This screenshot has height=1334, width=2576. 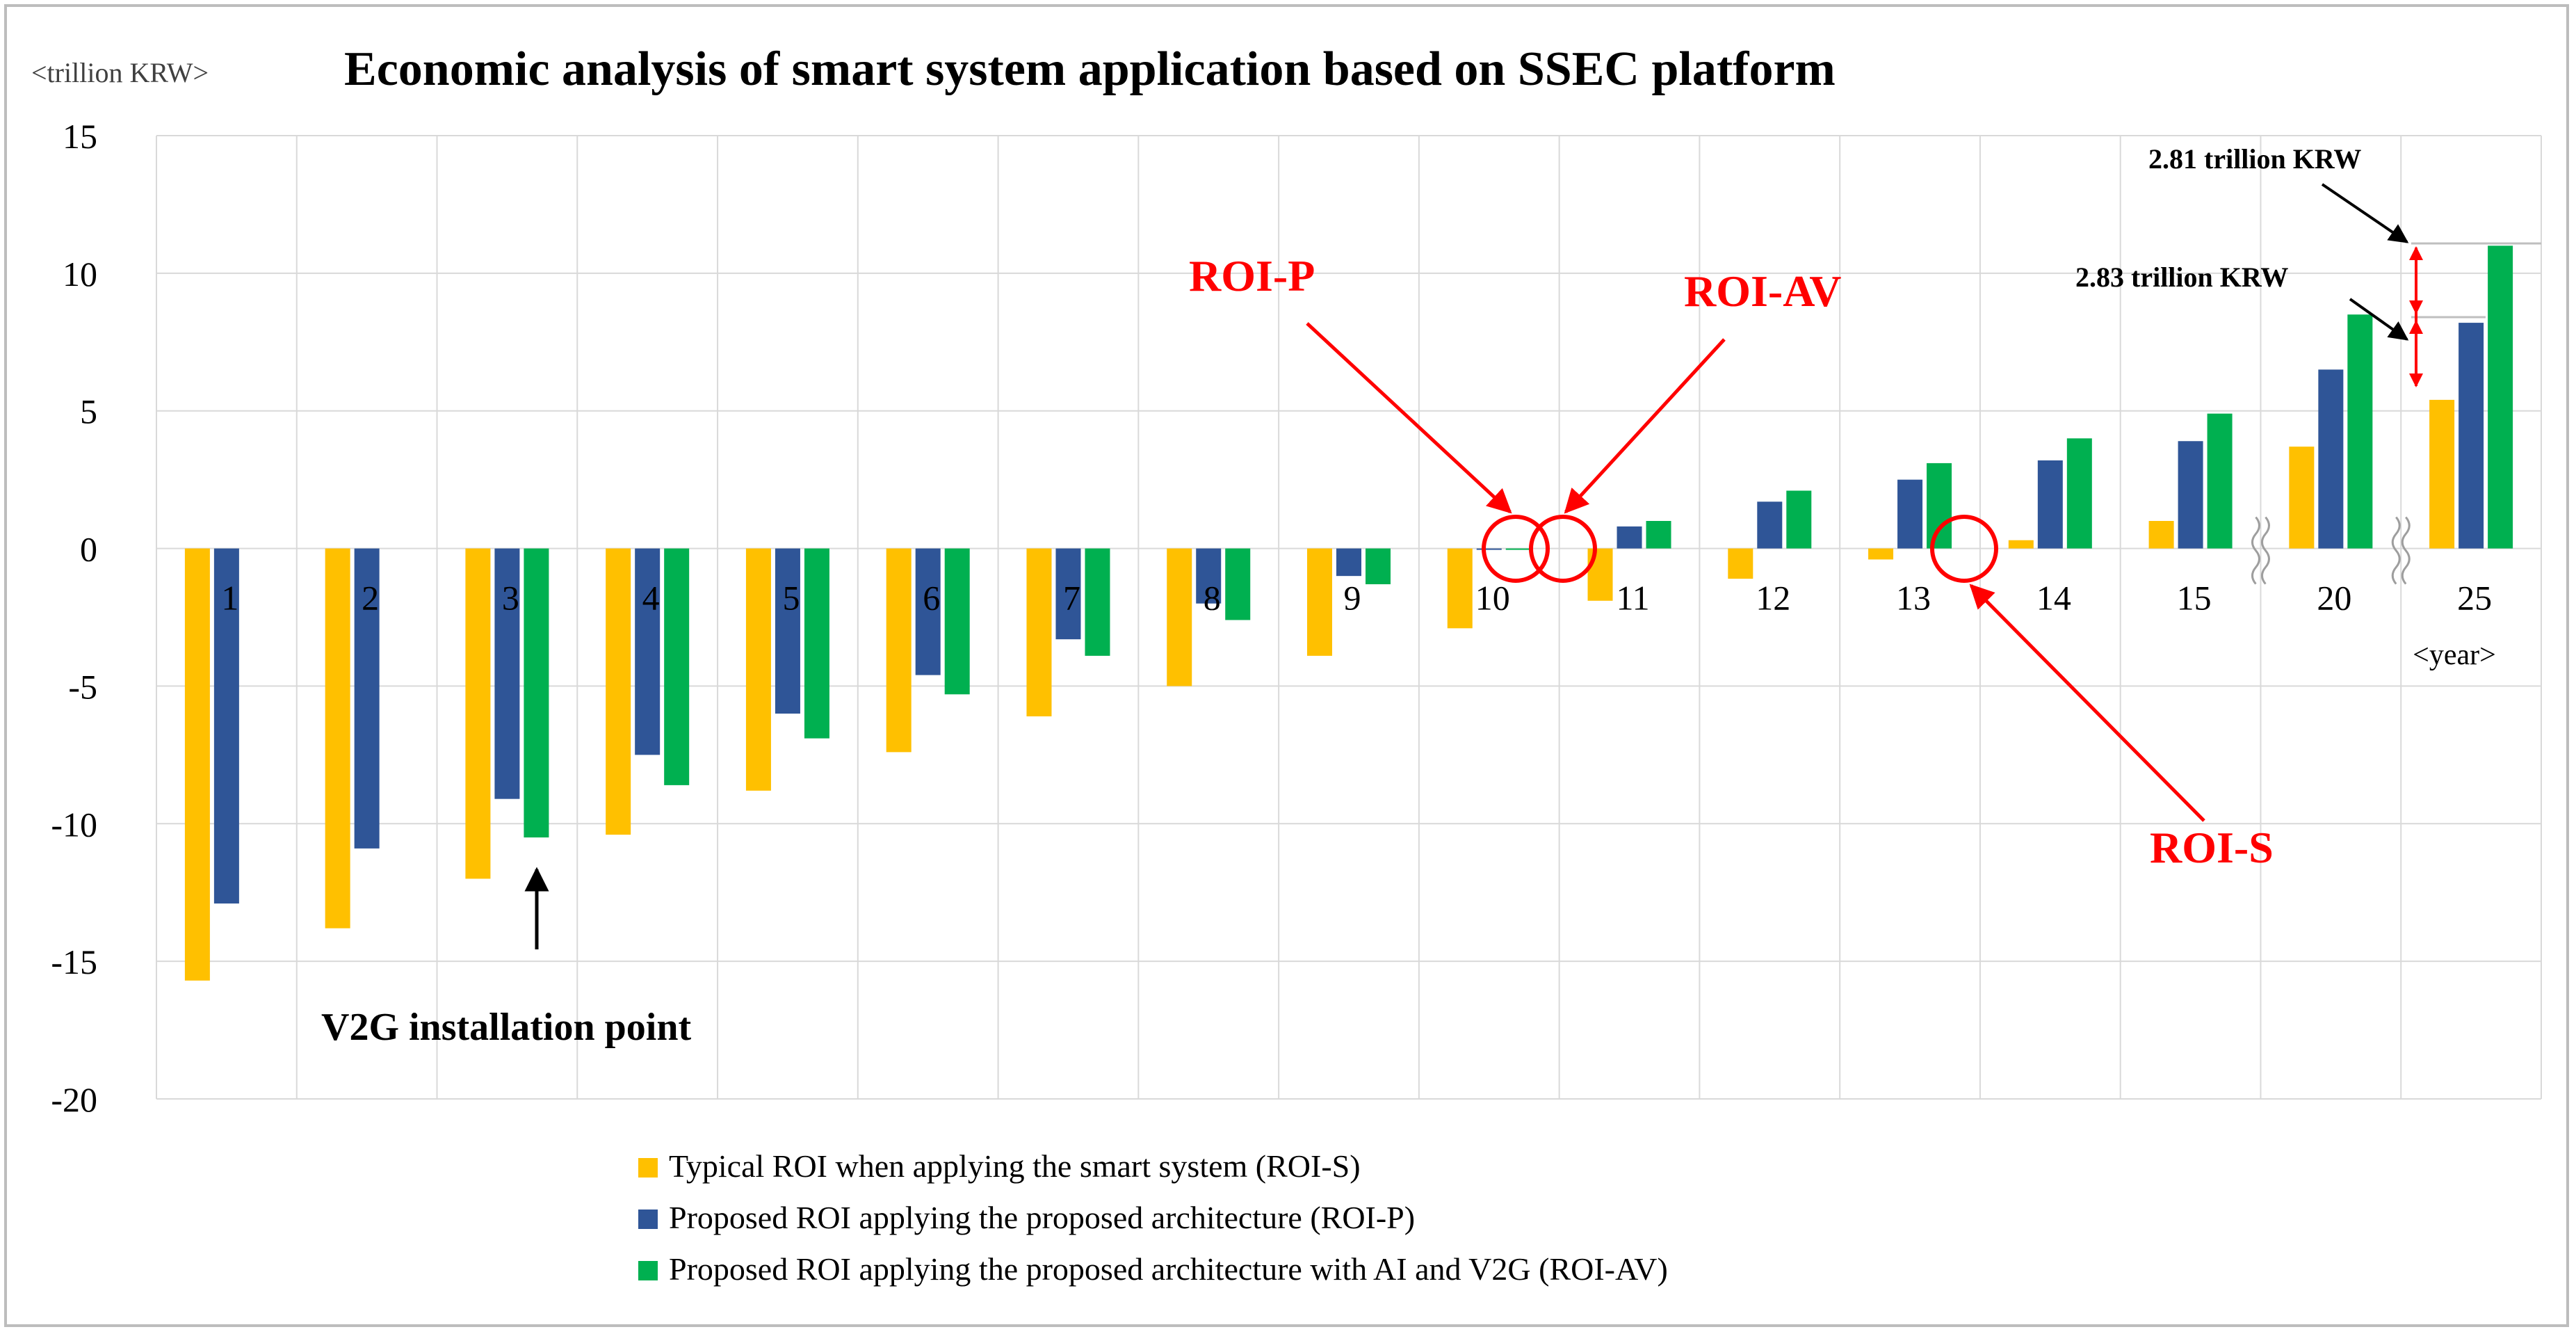 What do you see at coordinates (88, 549) in the screenshot?
I see `y-tick-label: 0` at bounding box center [88, 549].